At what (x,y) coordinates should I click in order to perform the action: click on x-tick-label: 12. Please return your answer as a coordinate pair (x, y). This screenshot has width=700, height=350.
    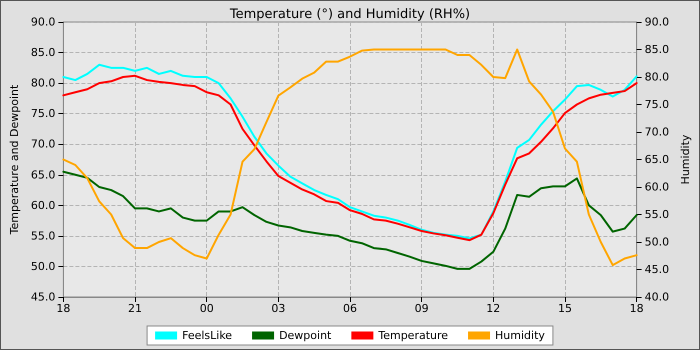
    Looking at the image, I should click on (493, 308).